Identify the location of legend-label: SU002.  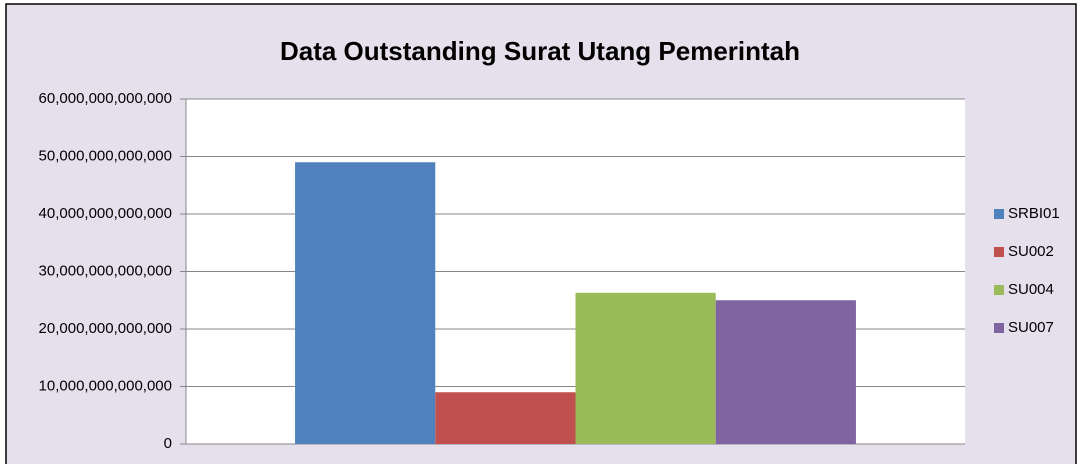
(1031, 251).